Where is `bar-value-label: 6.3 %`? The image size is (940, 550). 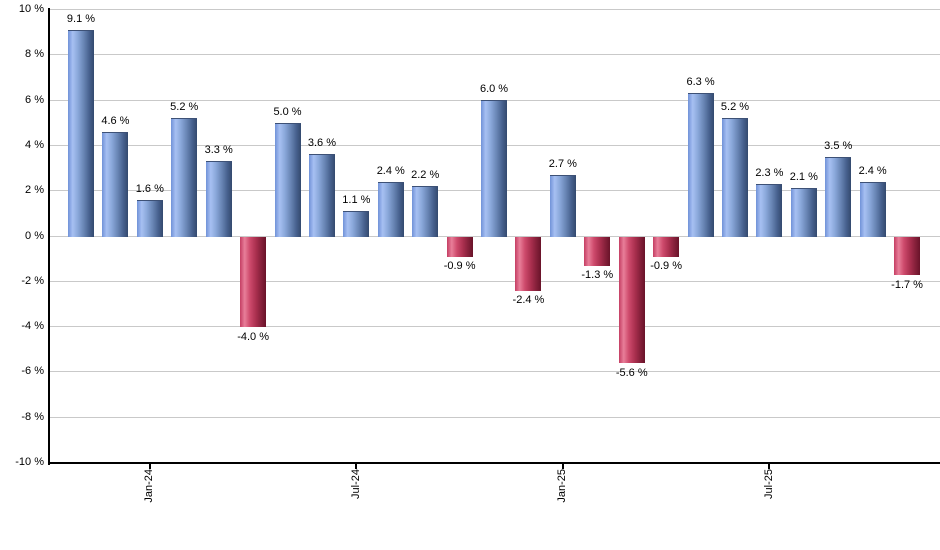
bar-value-label: 6.3 % is located at coordinates (700, 82).